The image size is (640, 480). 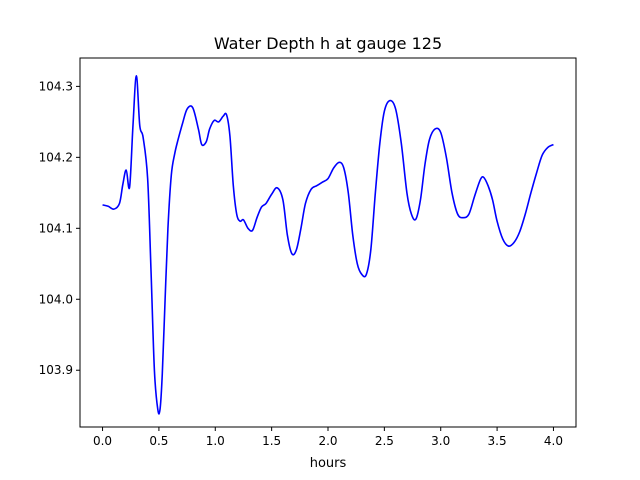 I want to click on x-tick-label: 3.0, so click(x=440, y=441).